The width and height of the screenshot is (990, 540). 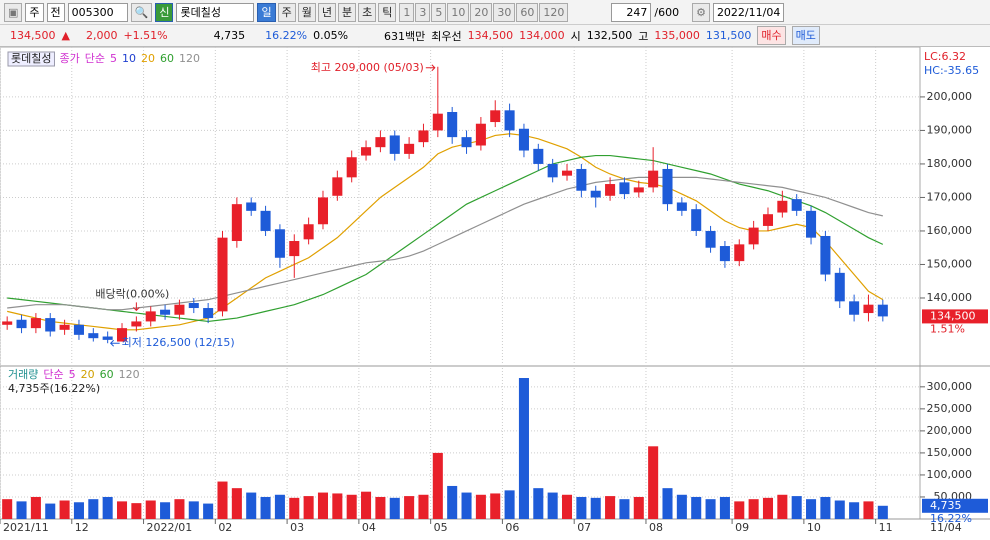 What do you see at coordinates (167, 58) in the screenshot?
I see `legend-label: 60` at bounding box center [167, 58].